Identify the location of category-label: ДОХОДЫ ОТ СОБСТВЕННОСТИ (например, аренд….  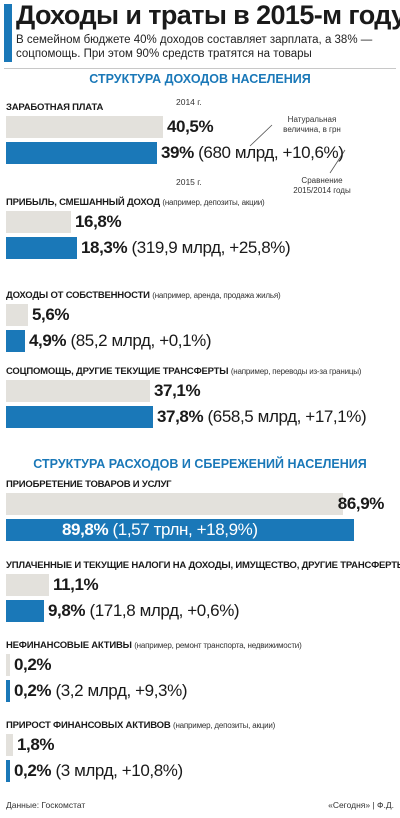
(143, 295).